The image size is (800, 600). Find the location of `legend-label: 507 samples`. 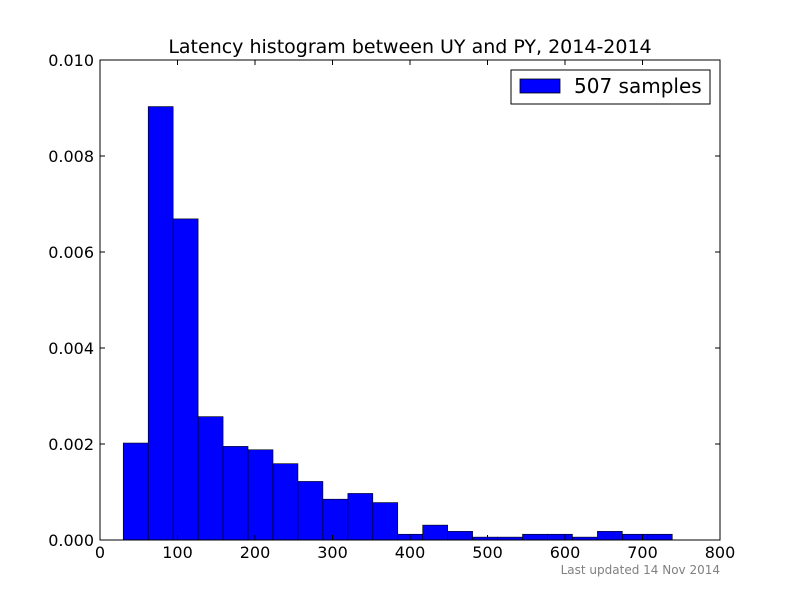

legend-label: 507 samples is located at coordinates (638, 86).